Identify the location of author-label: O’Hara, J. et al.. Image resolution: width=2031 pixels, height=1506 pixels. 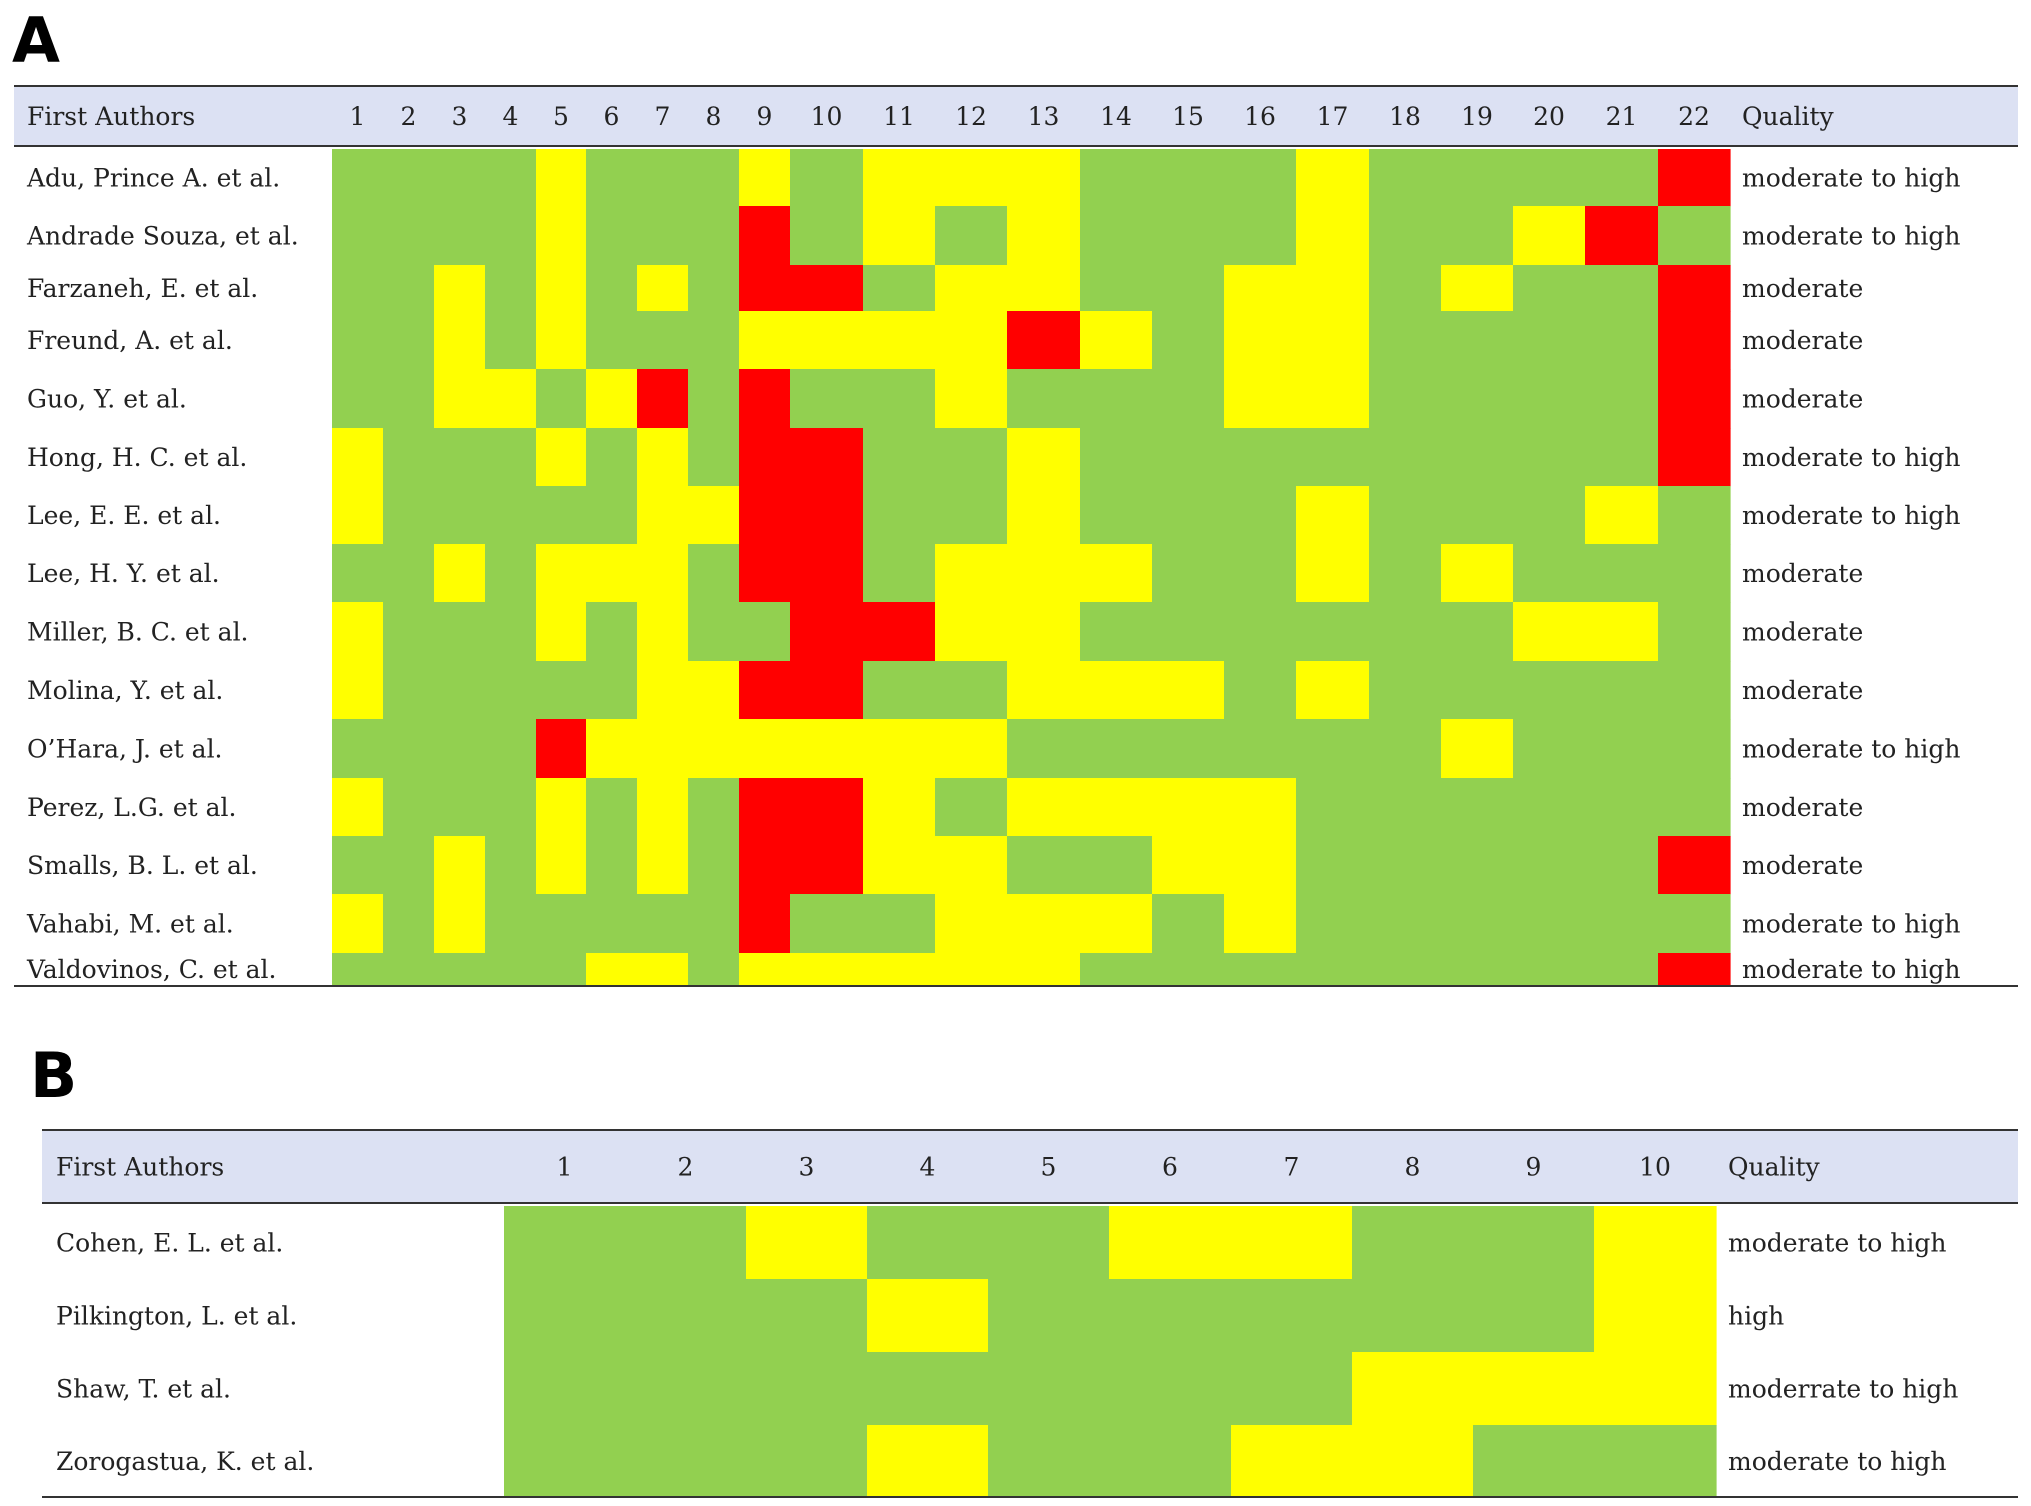
(125, 749).